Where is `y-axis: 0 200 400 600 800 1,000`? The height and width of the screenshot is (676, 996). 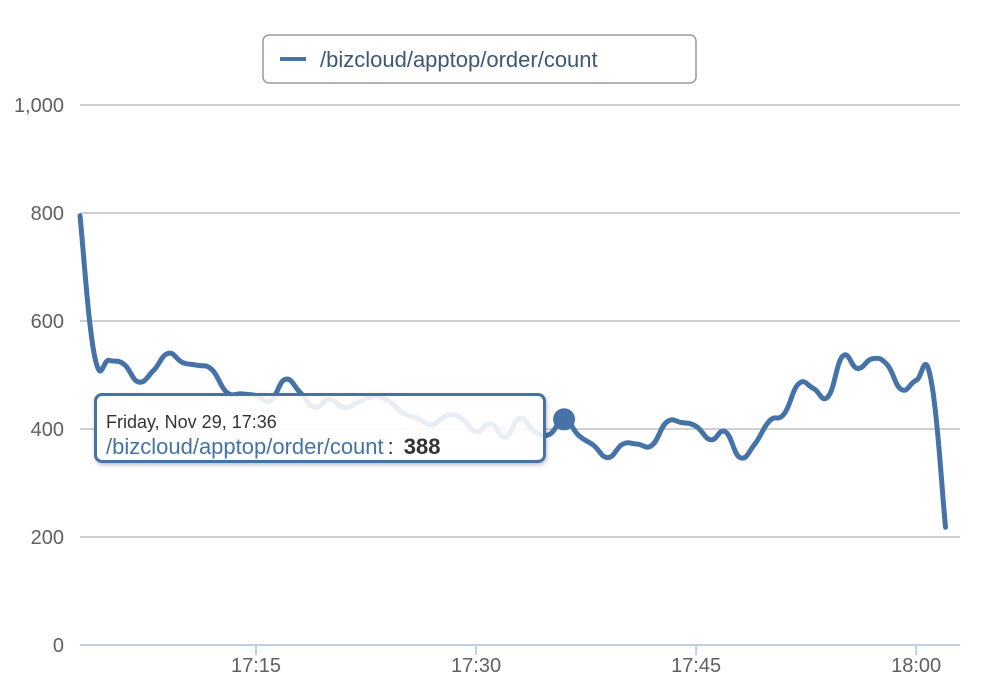
y-axis: 0 200 400 600 800 1,000 is located at coordinates (39, 376).